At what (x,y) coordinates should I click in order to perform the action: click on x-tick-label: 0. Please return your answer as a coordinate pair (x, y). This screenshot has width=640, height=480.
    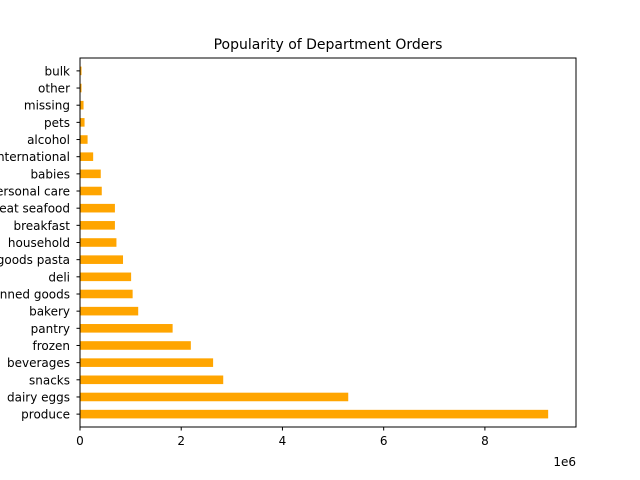
    Looking at the image, I should click on (80, 441).